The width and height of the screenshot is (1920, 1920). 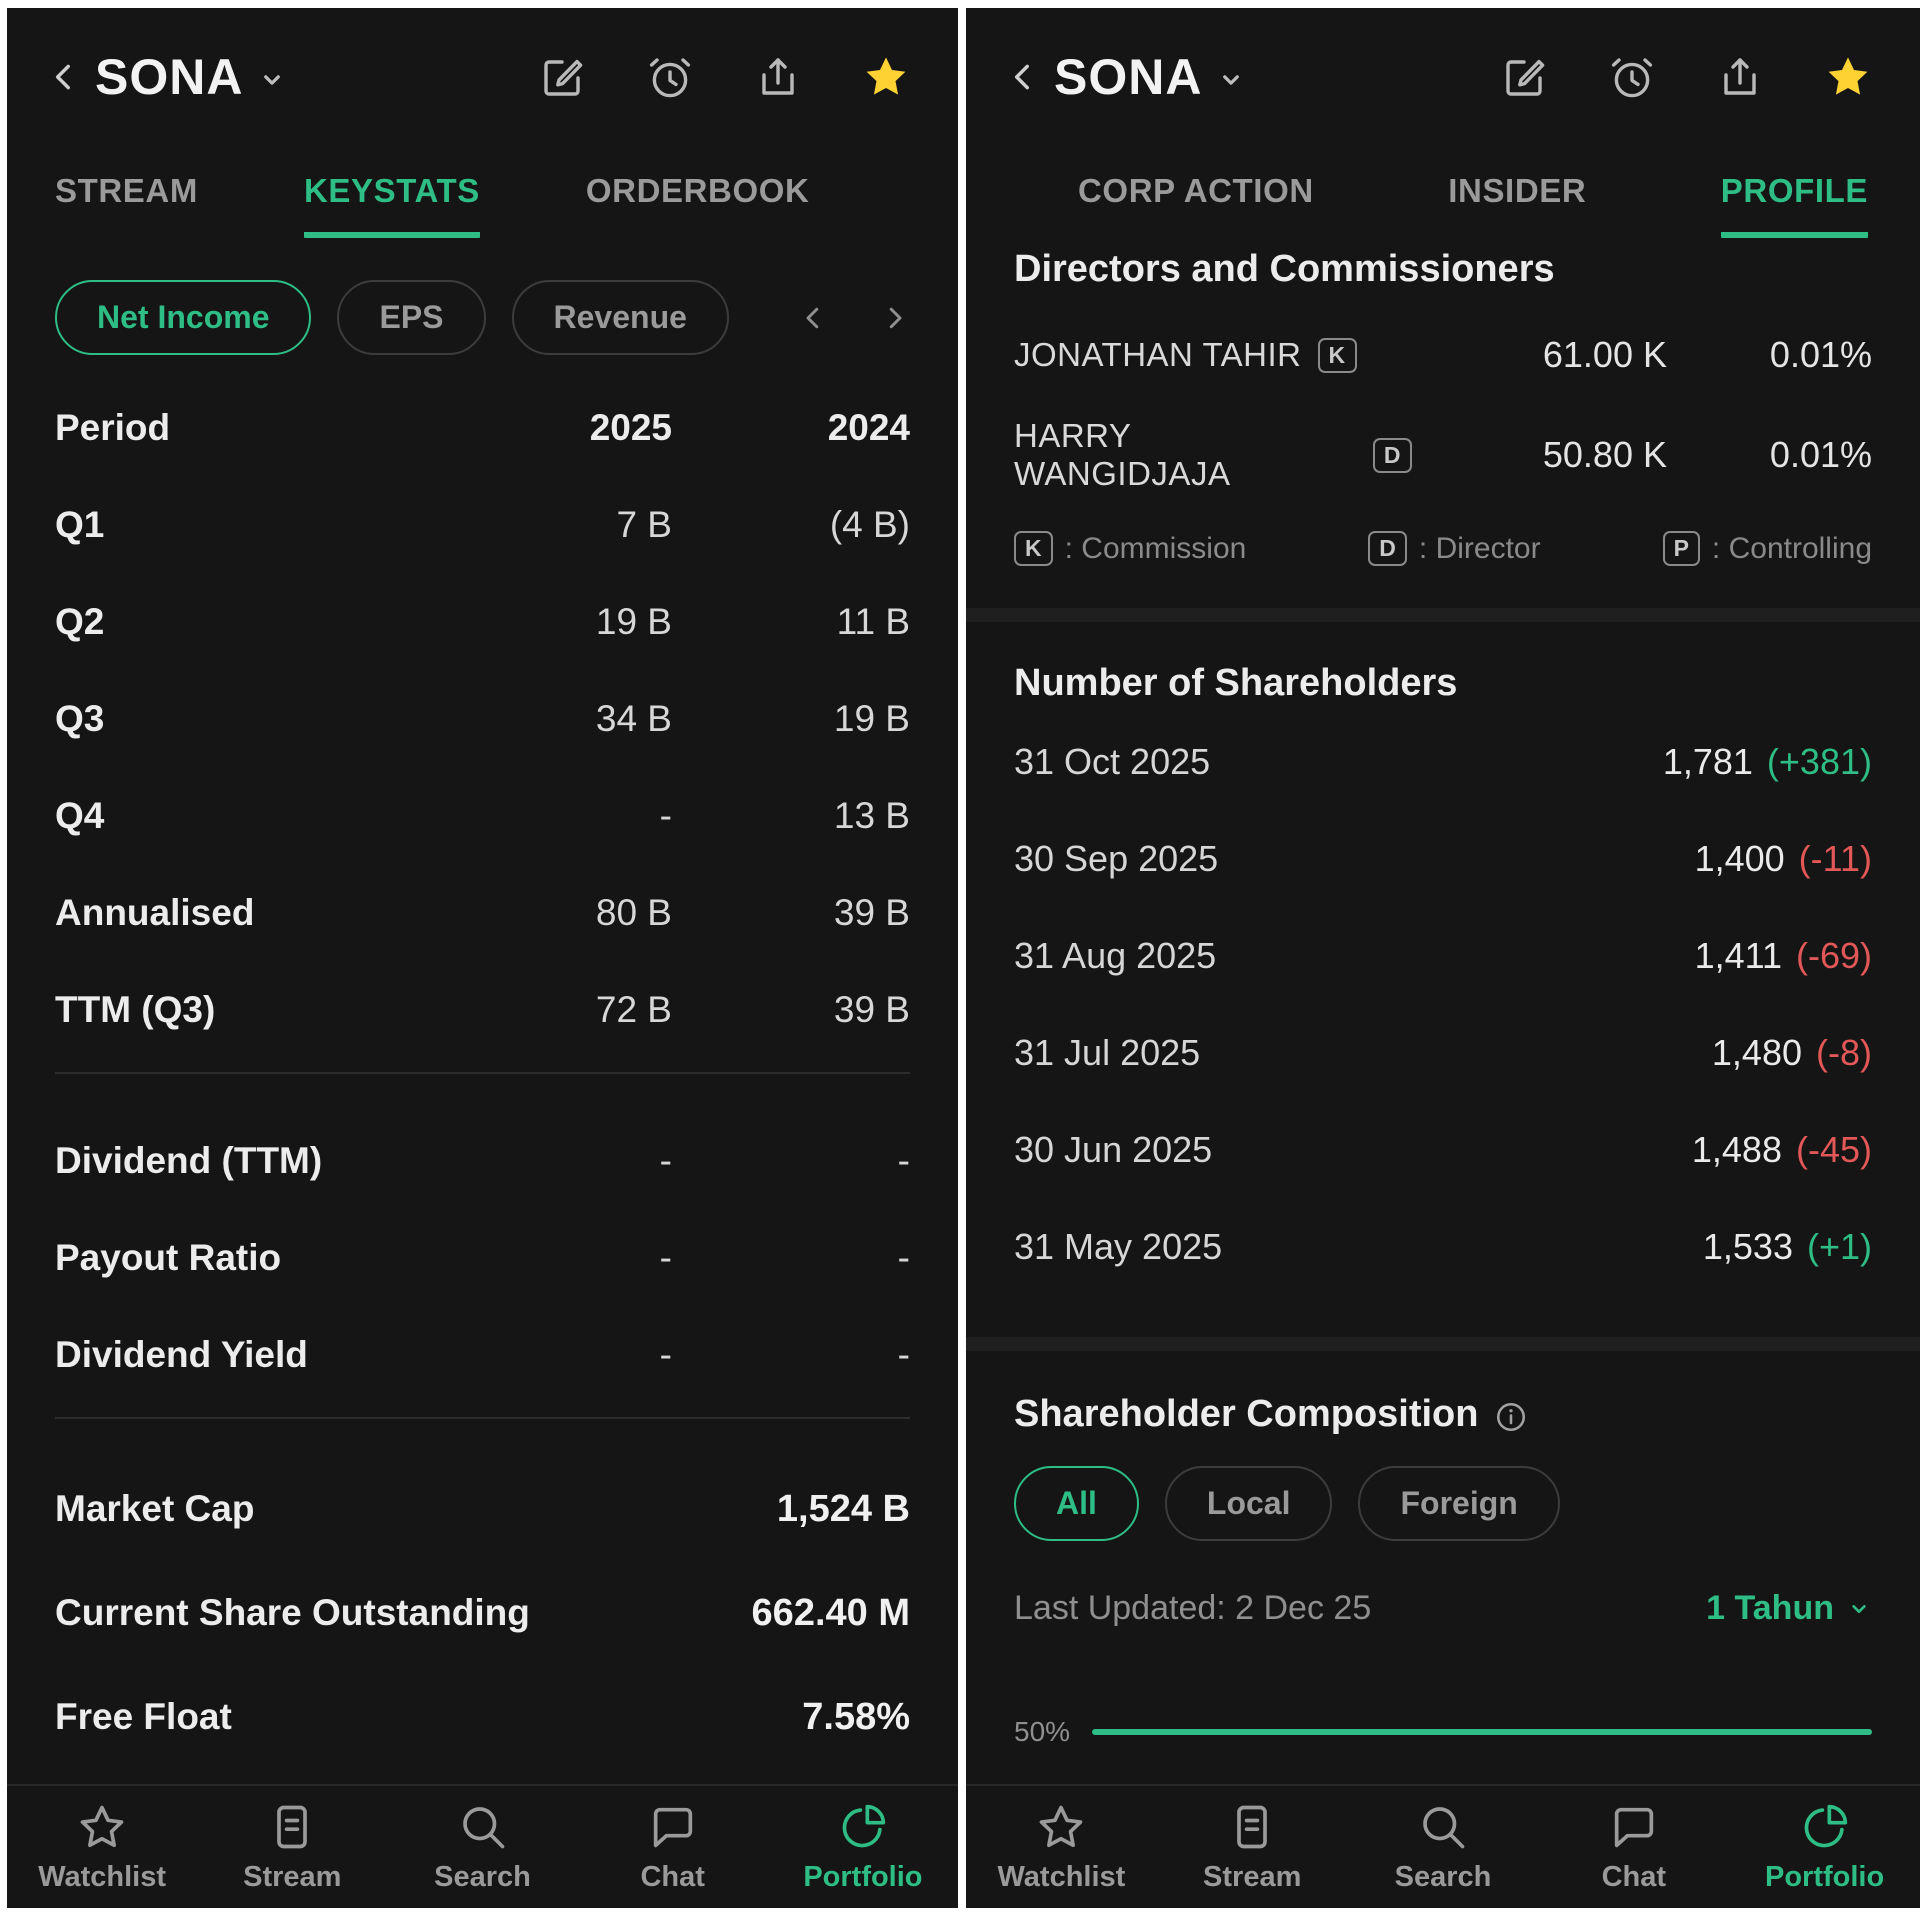 I want to click on shareholder-row: 30 Jun 2025 1,488 (-45), so click(x=1443, y=1149).